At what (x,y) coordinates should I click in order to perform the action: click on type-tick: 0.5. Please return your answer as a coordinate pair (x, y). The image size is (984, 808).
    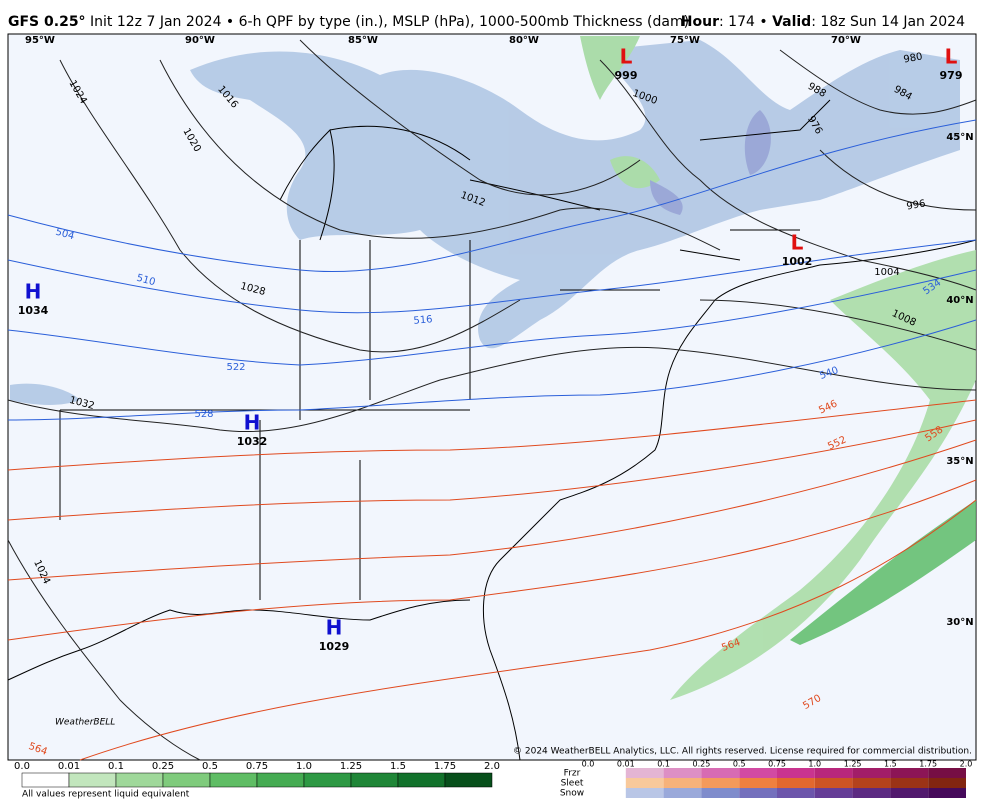
    Looking at the image, I should click on (739, 764).